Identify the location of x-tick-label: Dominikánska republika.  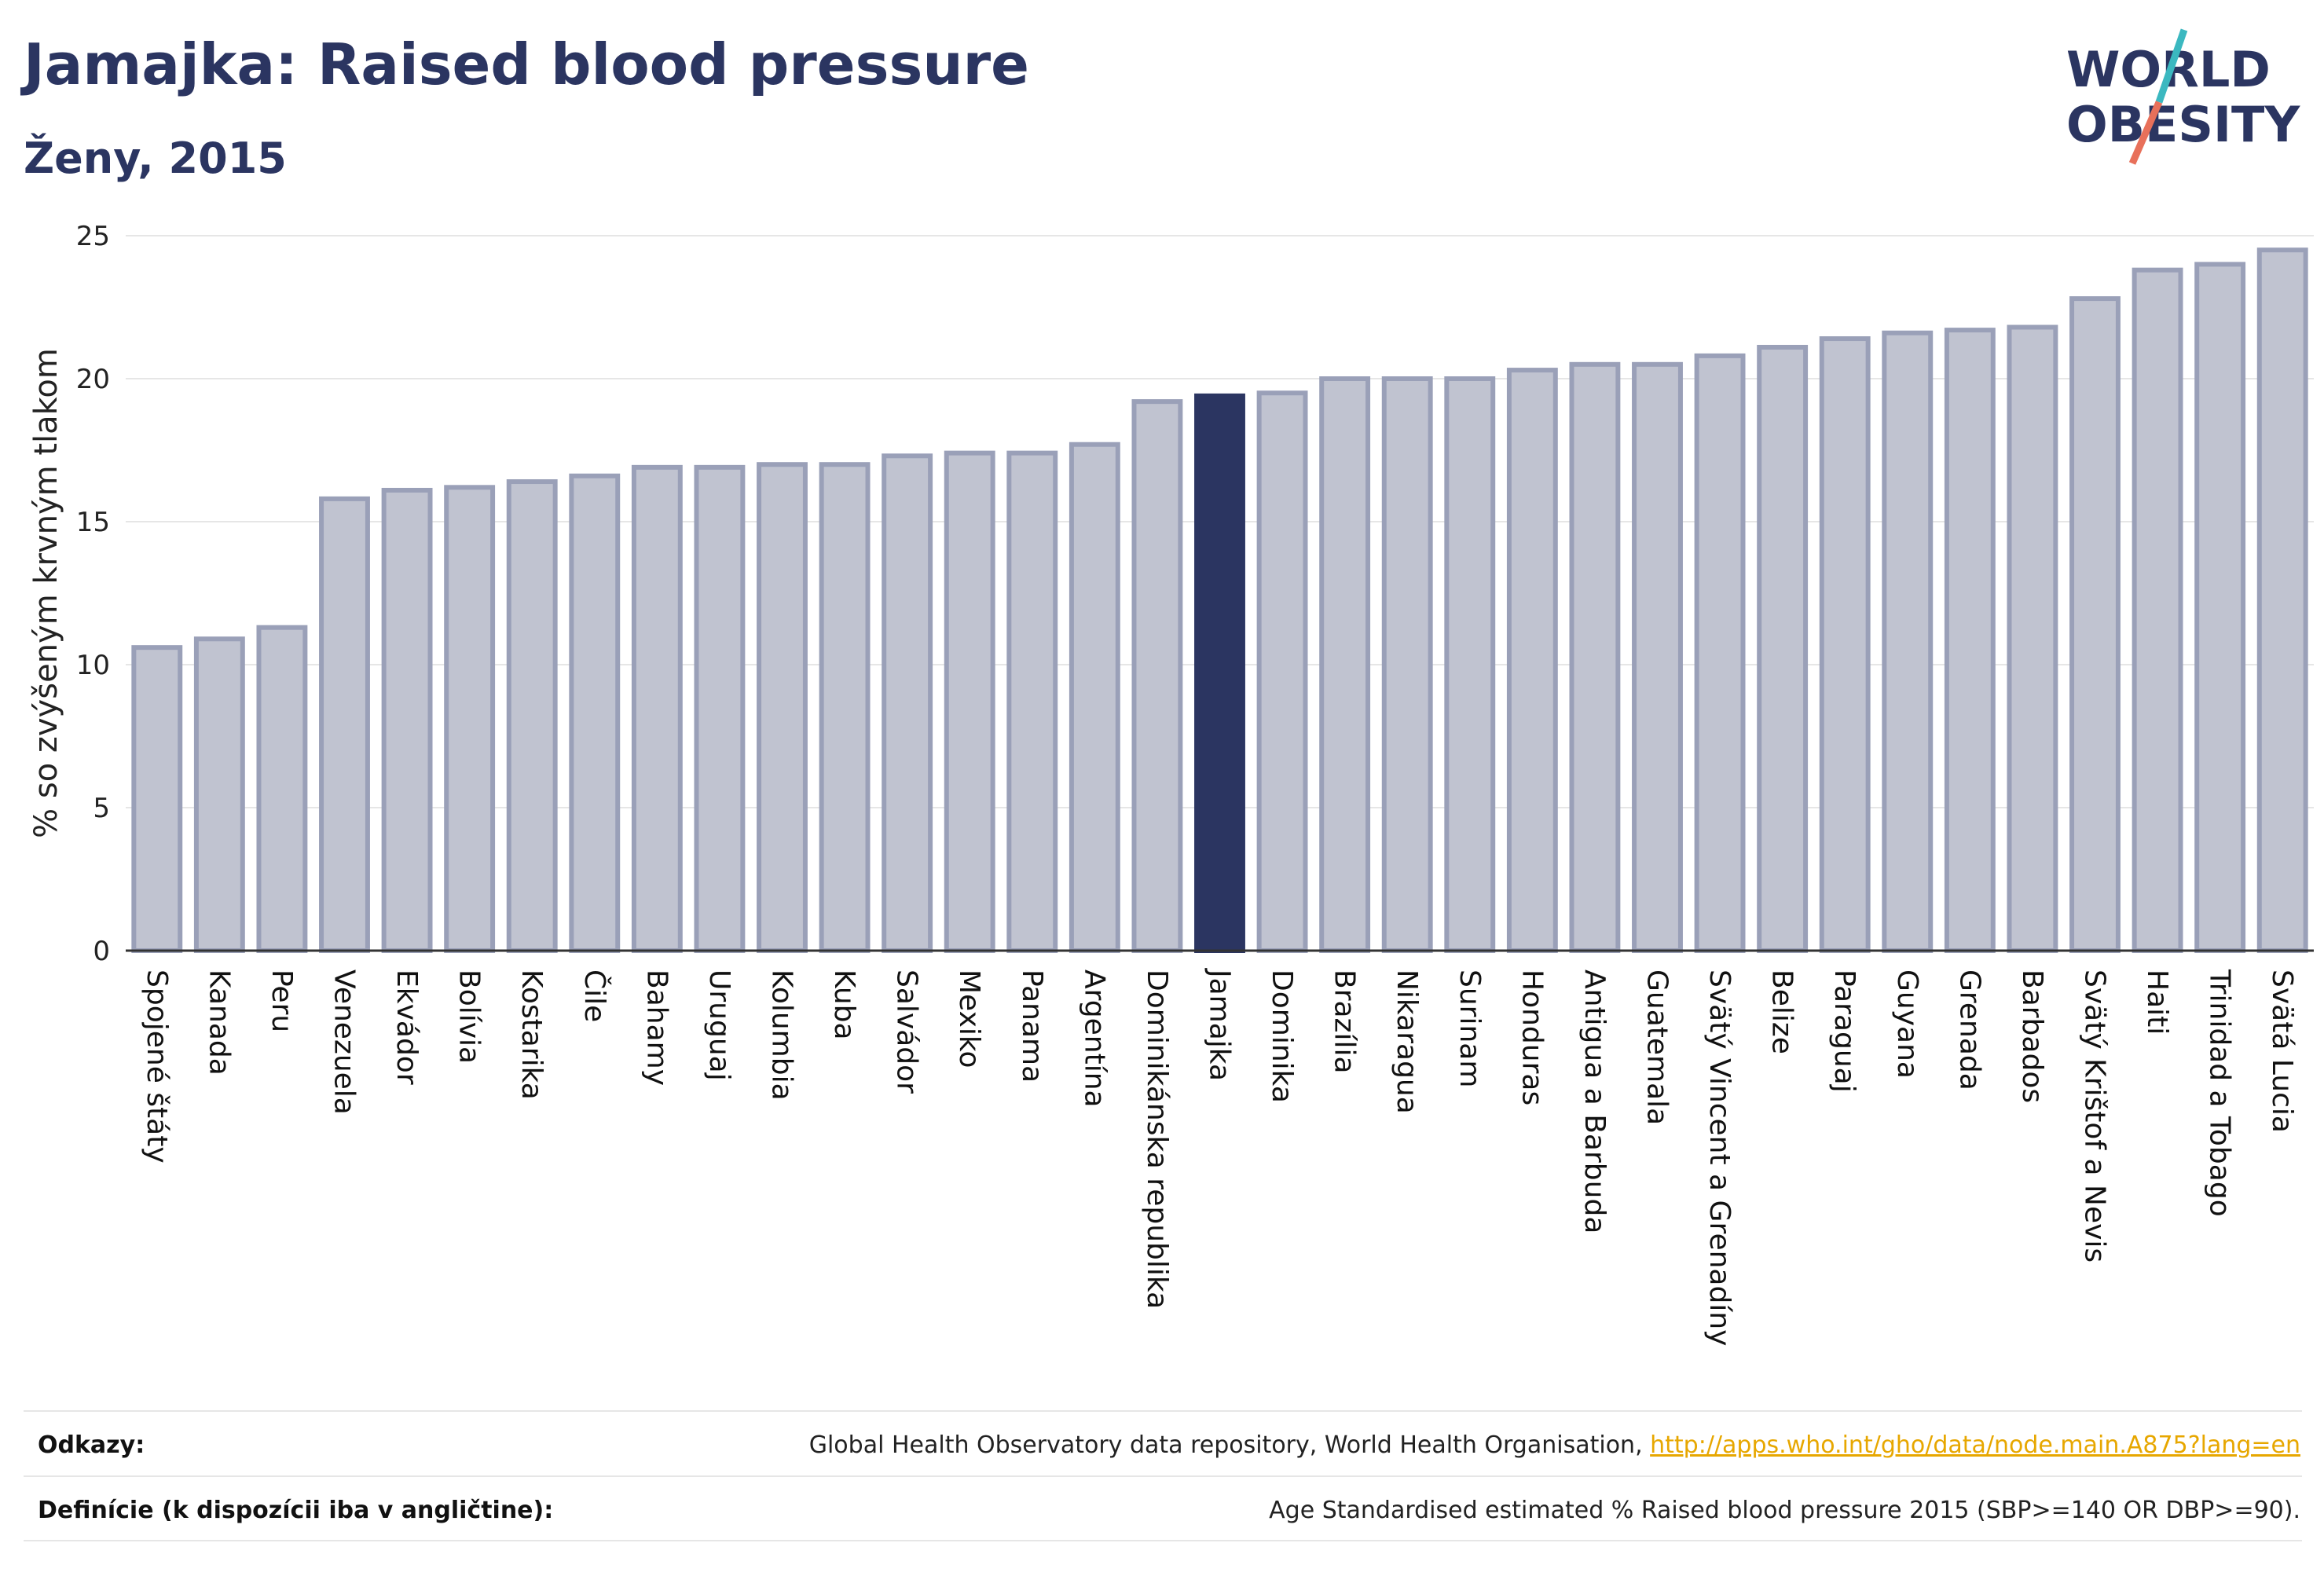
(1157, 1139).